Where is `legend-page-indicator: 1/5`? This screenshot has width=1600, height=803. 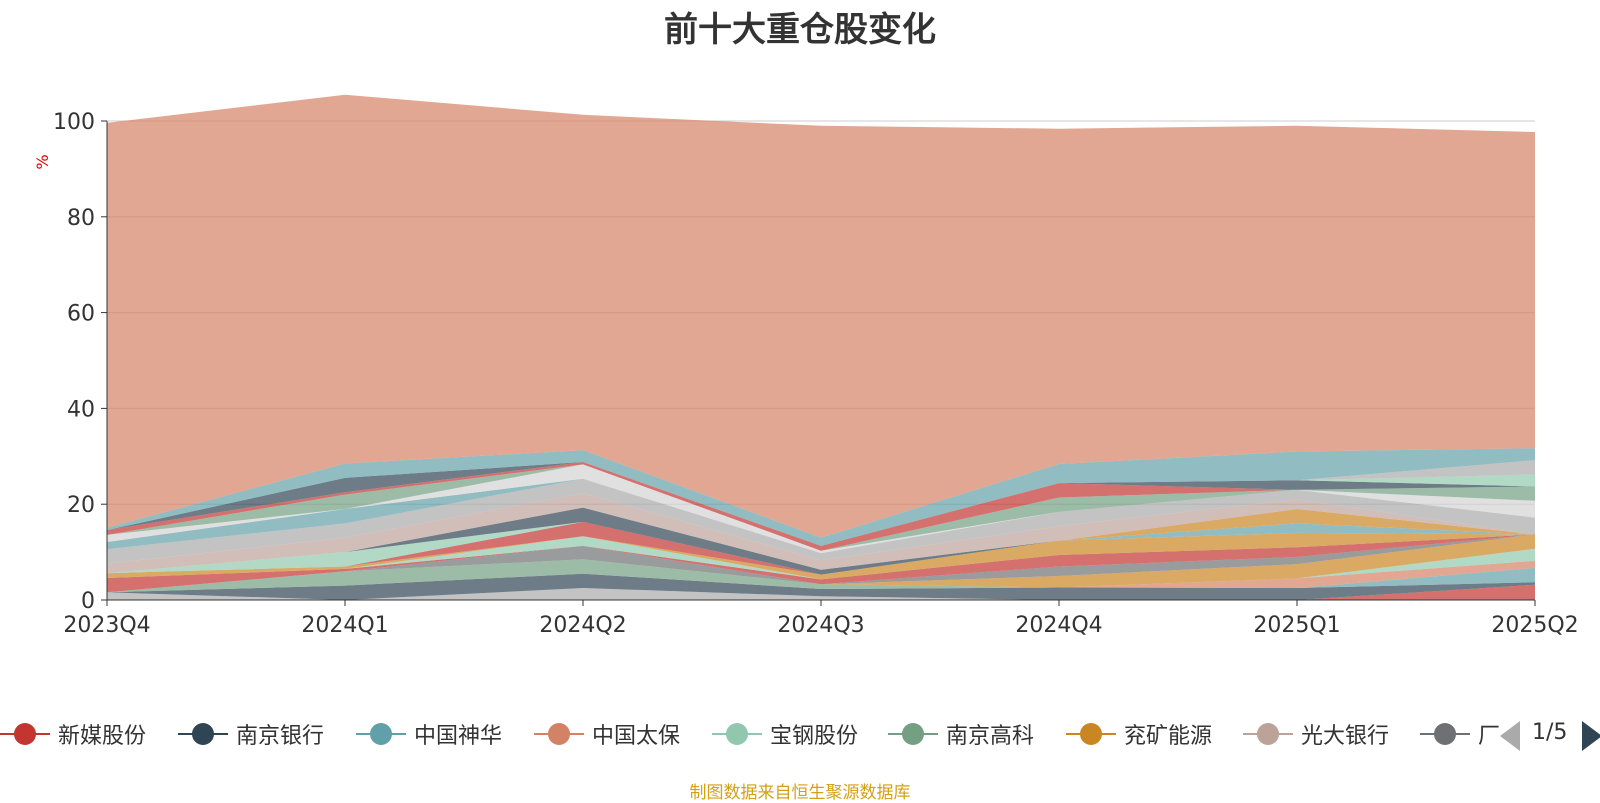 legend-page-indicator: 1/5 is located at coordinates (1550, 732).